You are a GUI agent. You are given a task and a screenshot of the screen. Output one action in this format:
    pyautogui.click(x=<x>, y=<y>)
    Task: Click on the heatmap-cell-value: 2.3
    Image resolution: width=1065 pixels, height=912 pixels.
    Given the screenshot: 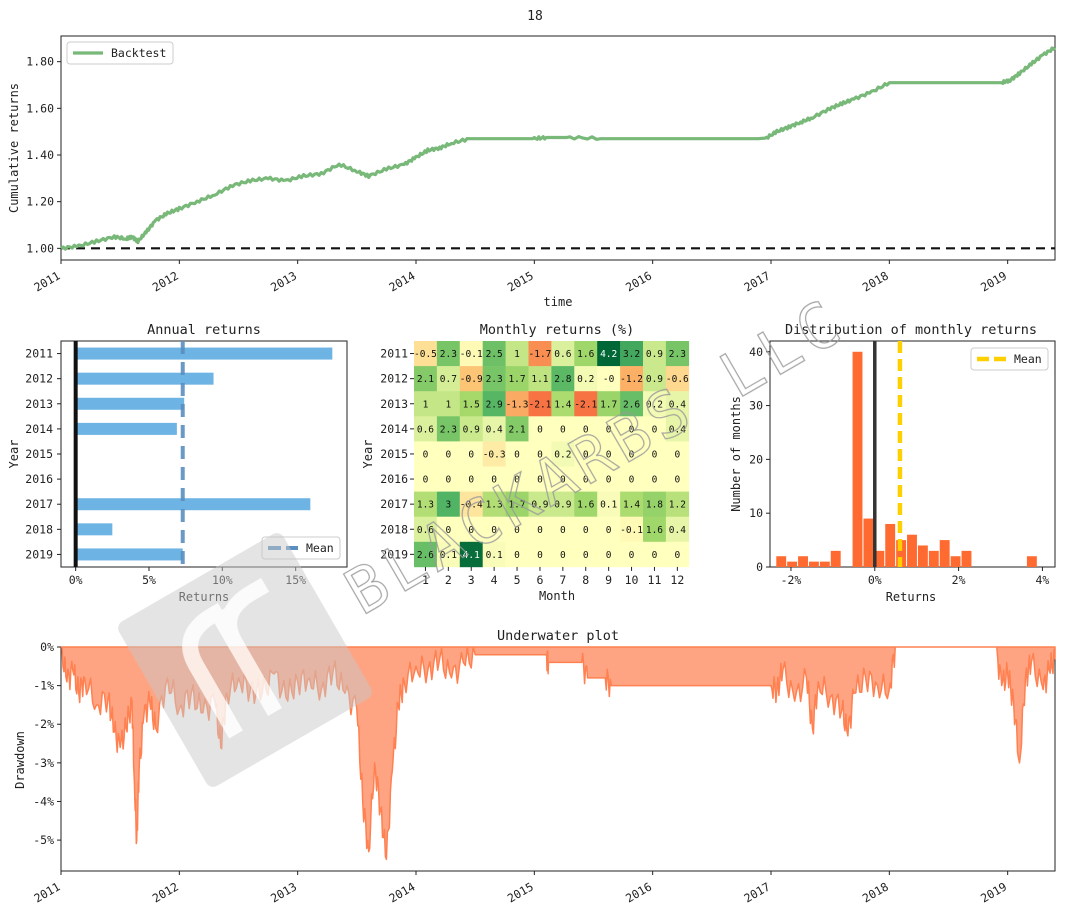 What is the action you would take?
    pyautogui.click(x=494, y=379)
    